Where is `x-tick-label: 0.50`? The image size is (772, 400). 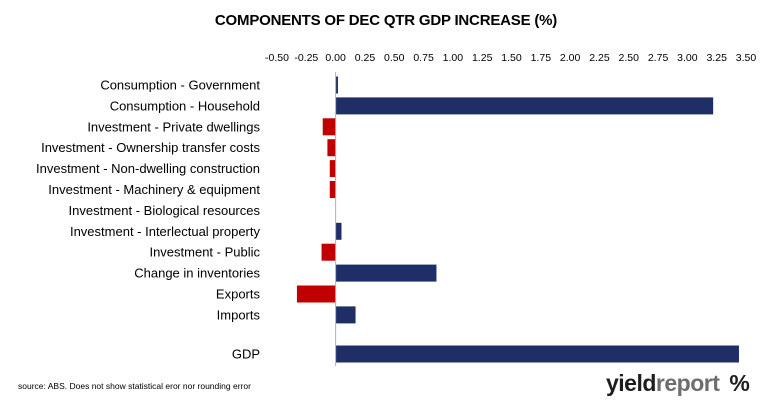 x-tick-label: 0.50 is located at coordinates (394, 58).